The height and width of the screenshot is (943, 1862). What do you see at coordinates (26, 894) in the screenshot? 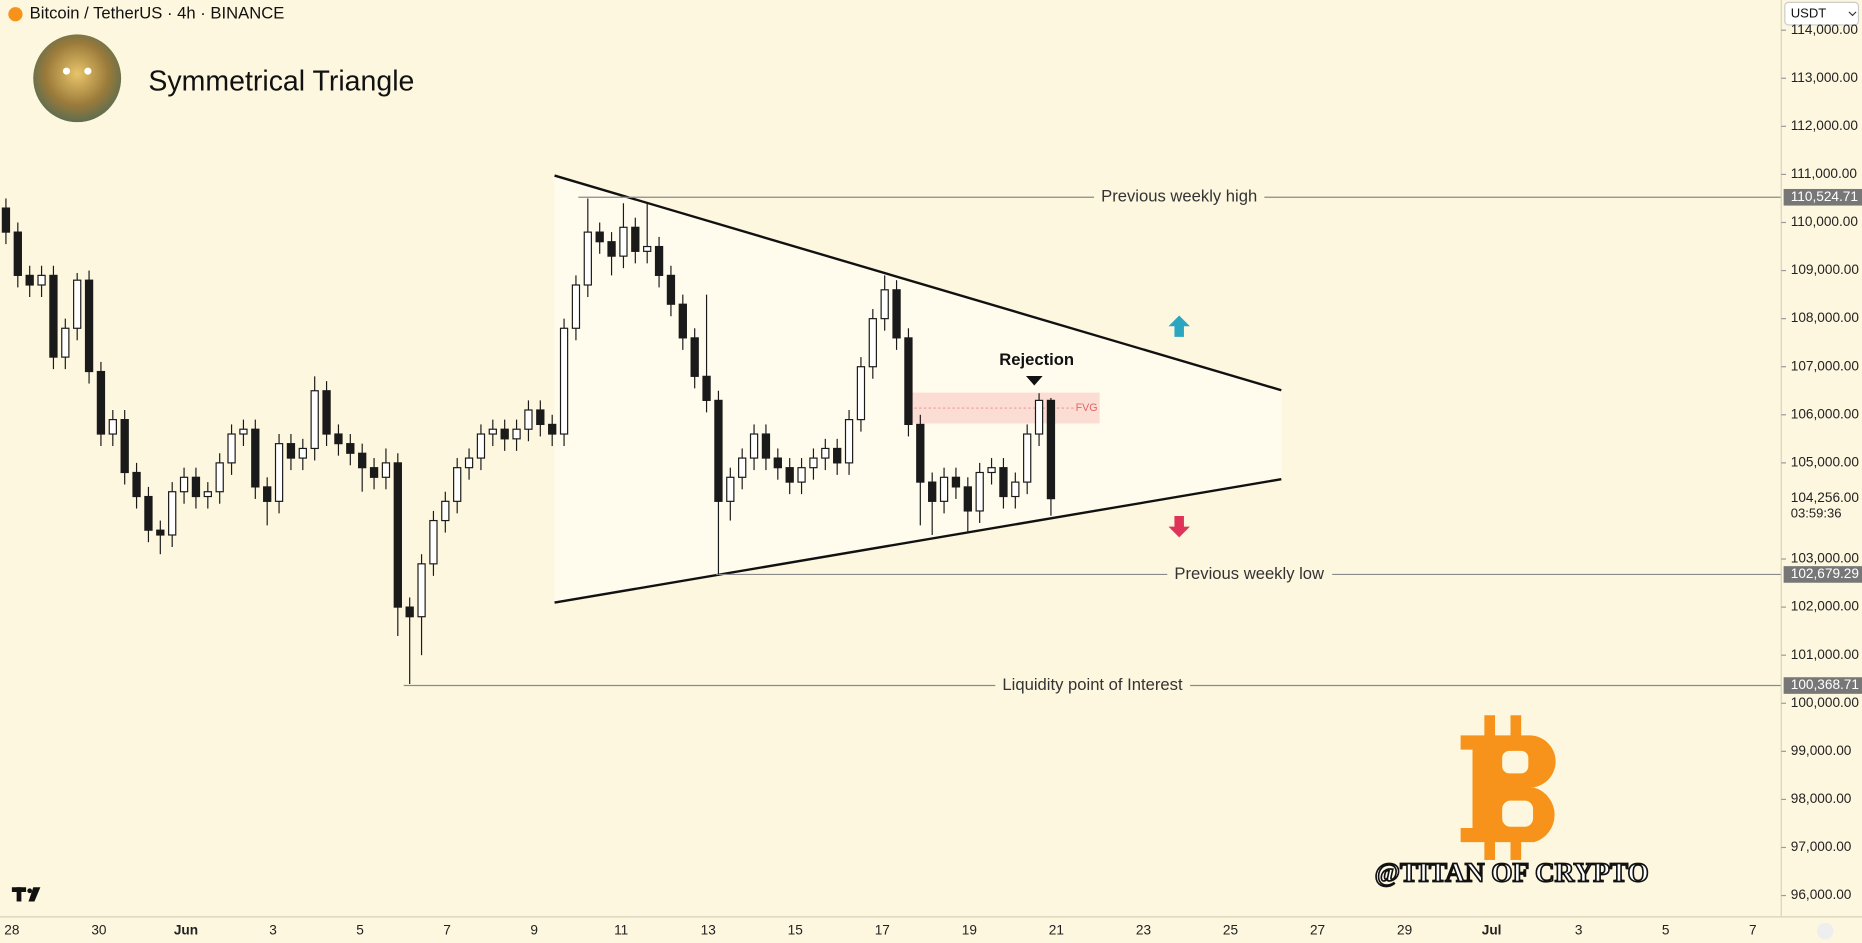
I see `tv-logo` at bounding box center [26, 894].